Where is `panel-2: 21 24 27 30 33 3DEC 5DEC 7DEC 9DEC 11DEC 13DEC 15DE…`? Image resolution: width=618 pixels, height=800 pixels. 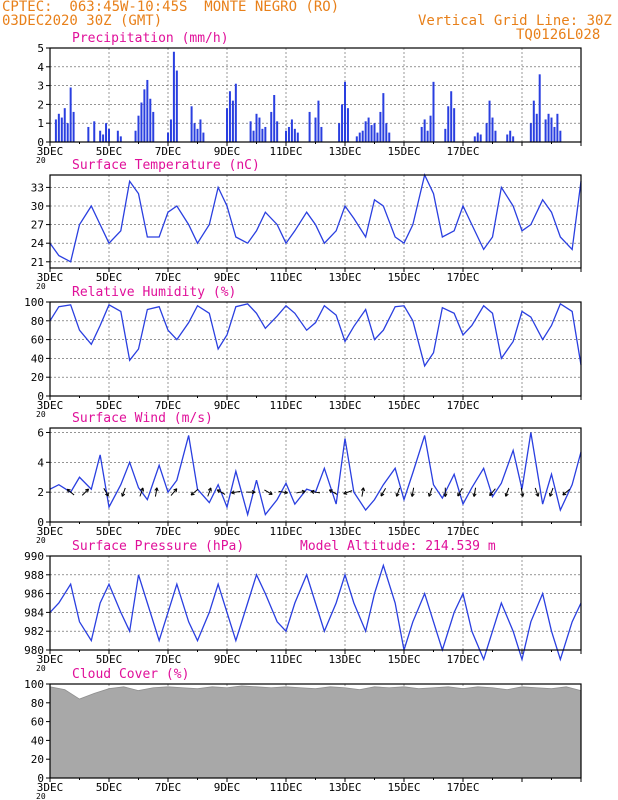
panel-2: 21 24 27 30 33 3DEC 5DEC 7DEC 9DEC 11DEC 13DEC 15DE… is located at coordinates (306, 224).